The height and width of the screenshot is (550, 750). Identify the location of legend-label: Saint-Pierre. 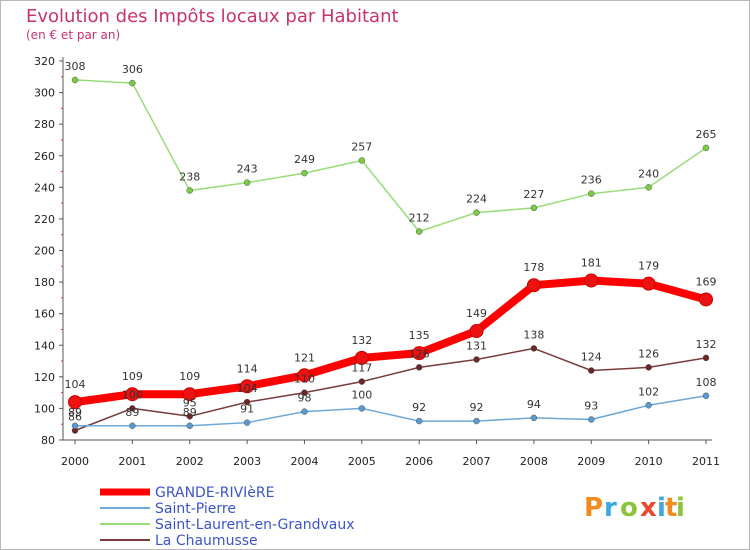
(195, 509).